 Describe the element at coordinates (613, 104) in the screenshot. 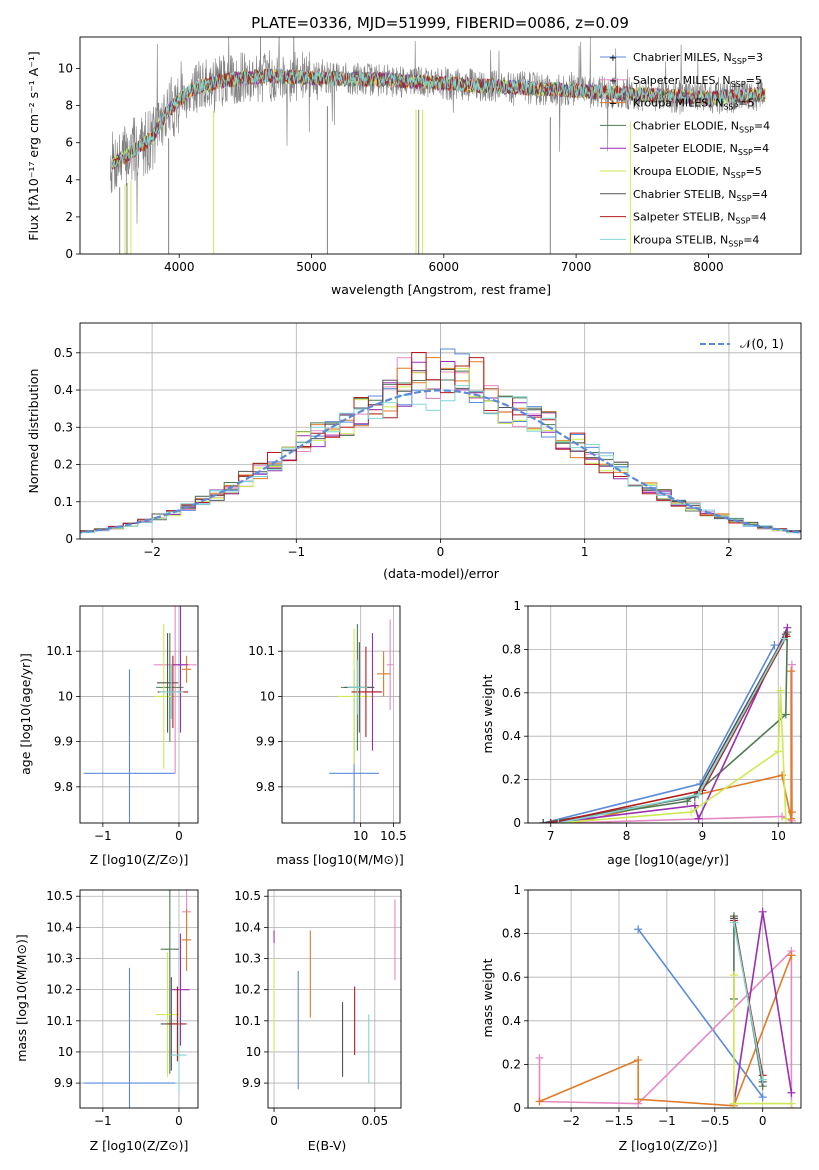

I see `legend-marker-2: +` at that location.